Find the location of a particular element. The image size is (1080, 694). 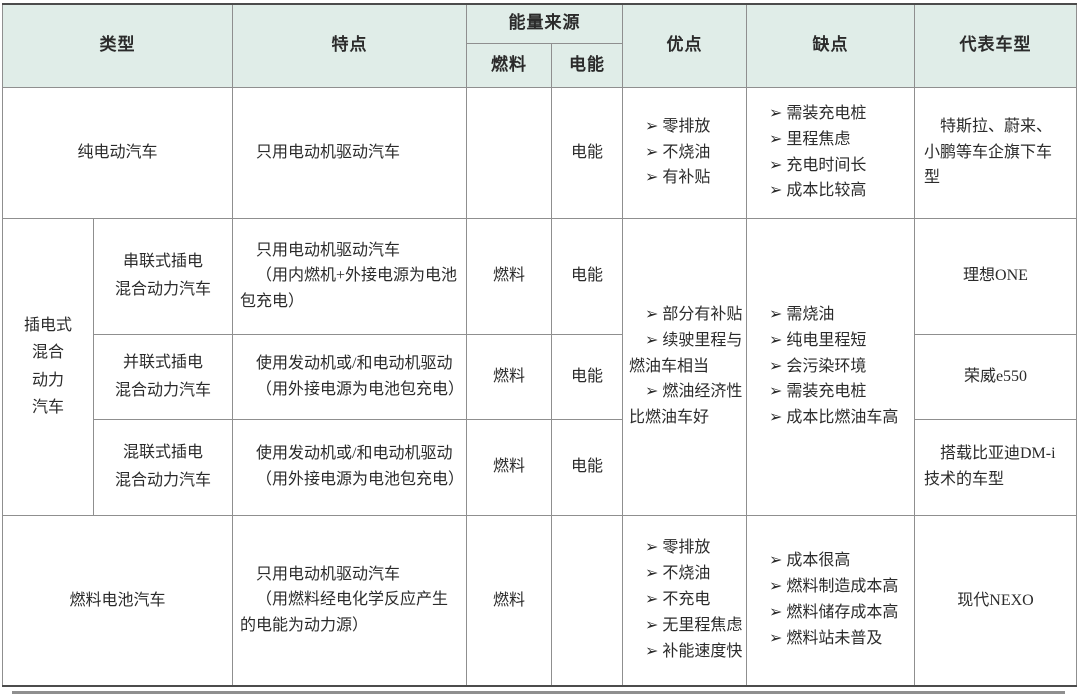

phev-cons-cell: ➢ 需烧油 ➢ 纯电里程短 ➢ 会污染环境 ➢ 需装充电桩 ➢ 成本比燃油车高 is located at coordinates (830, 366).